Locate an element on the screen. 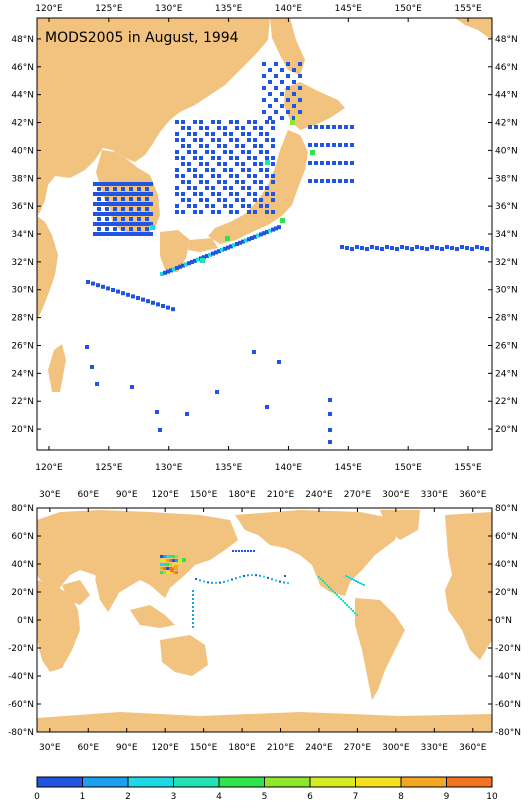  lat-label-left: 38°N is located at coordinates (22, 179).